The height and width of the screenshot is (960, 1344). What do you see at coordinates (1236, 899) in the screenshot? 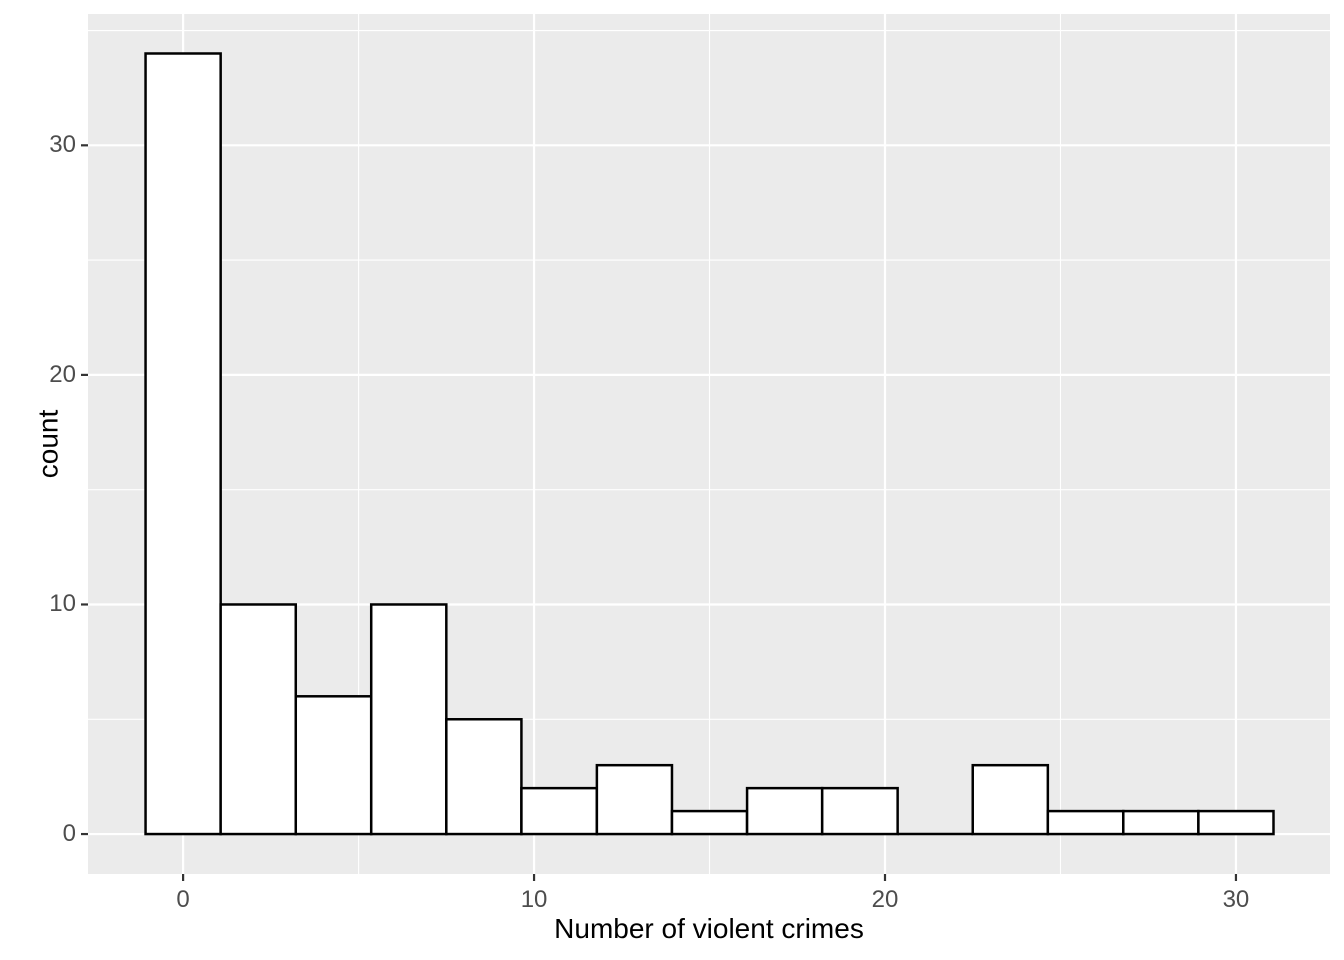
I see `x-tick-label: 30` at bounding box center [1236, 899].